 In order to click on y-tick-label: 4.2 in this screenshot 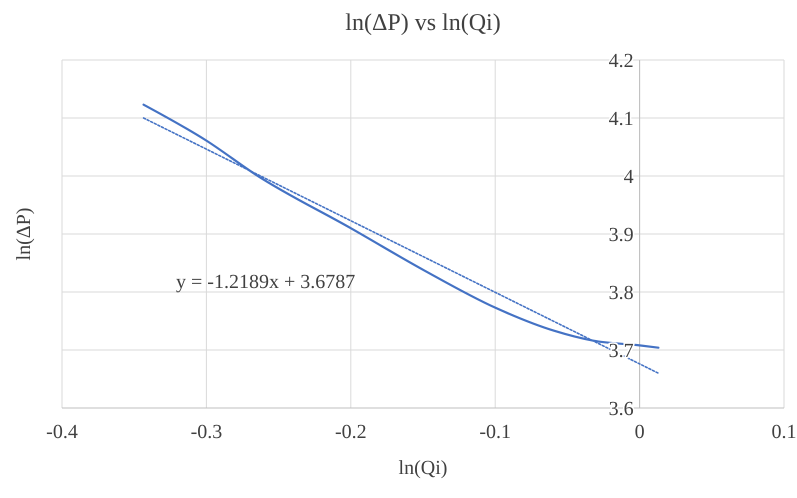, I will do `click(621, 61)`.